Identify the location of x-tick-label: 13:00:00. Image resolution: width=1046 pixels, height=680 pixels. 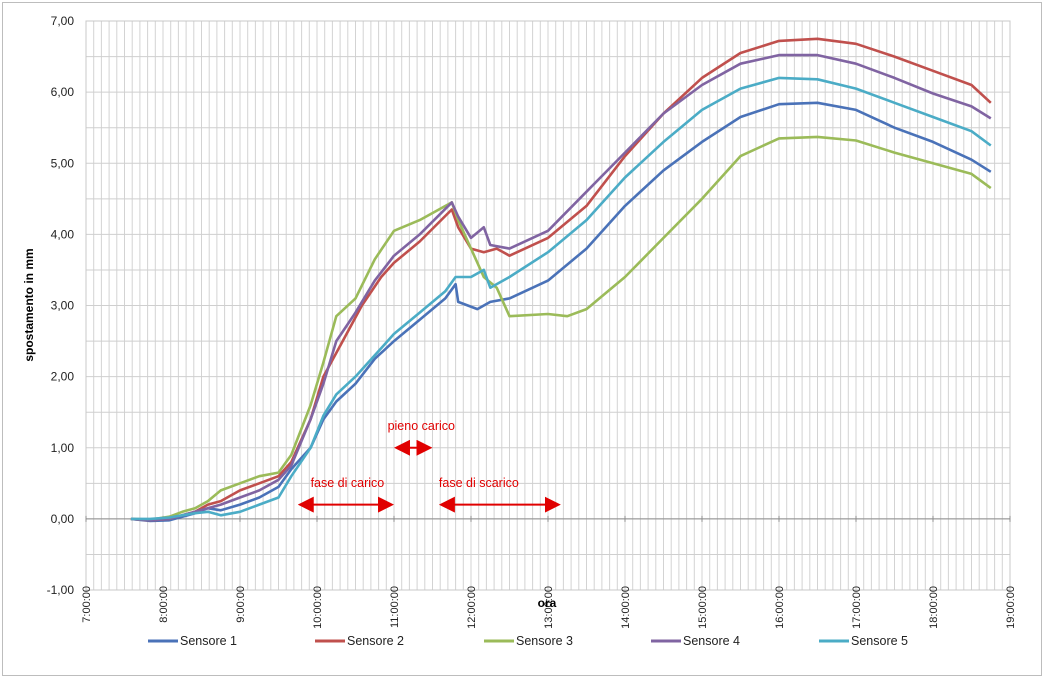
(549, 607).